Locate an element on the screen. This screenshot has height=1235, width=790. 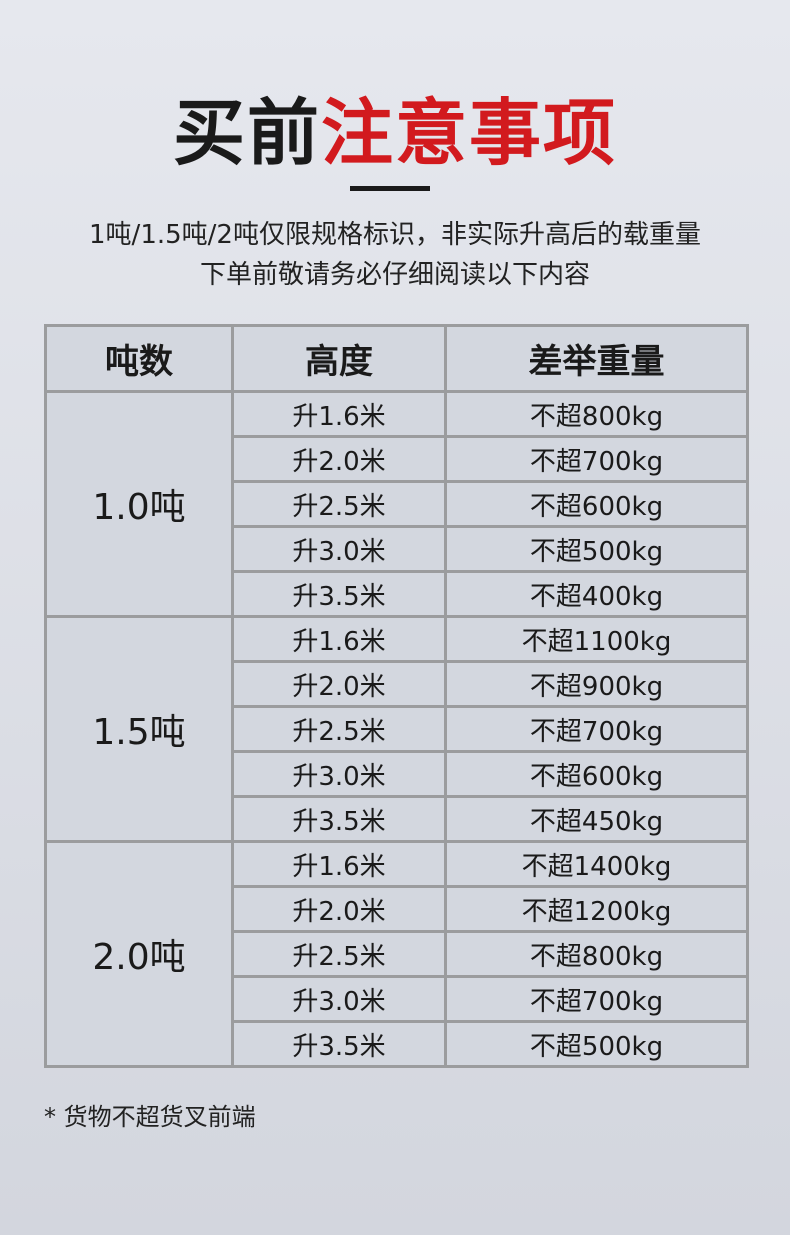
page-title: 买前注意事项 is located at coordinates (395, 133).